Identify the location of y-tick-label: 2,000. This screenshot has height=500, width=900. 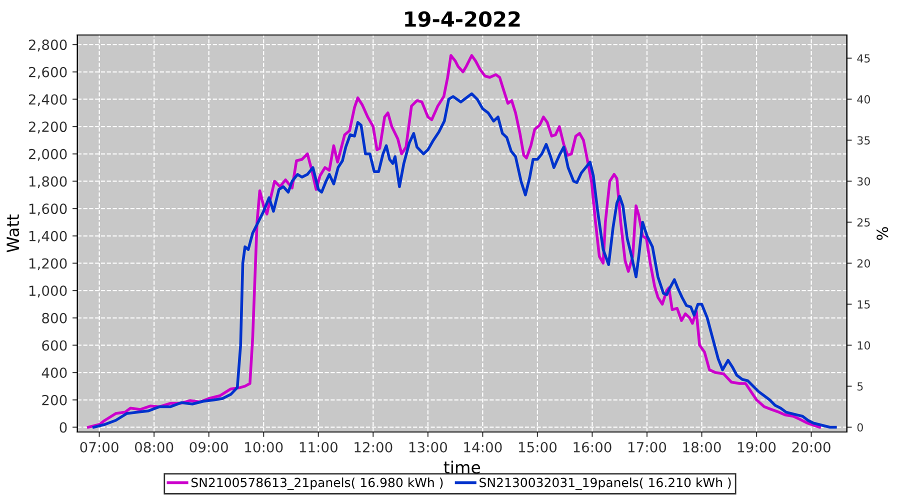
(47, 154).